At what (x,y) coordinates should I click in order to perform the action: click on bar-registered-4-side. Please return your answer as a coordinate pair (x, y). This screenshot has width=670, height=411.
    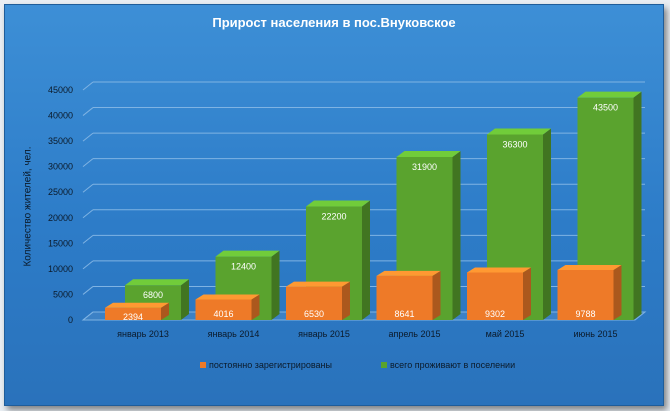
    Looking at the image, I should click on (527, 293).